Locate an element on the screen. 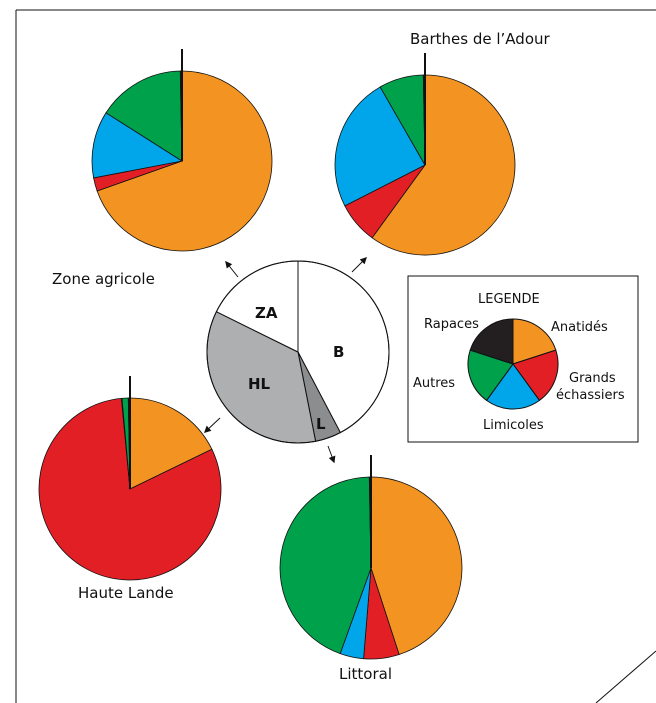  pie-littoral-slice-autres is located at coordinates (325, 565).